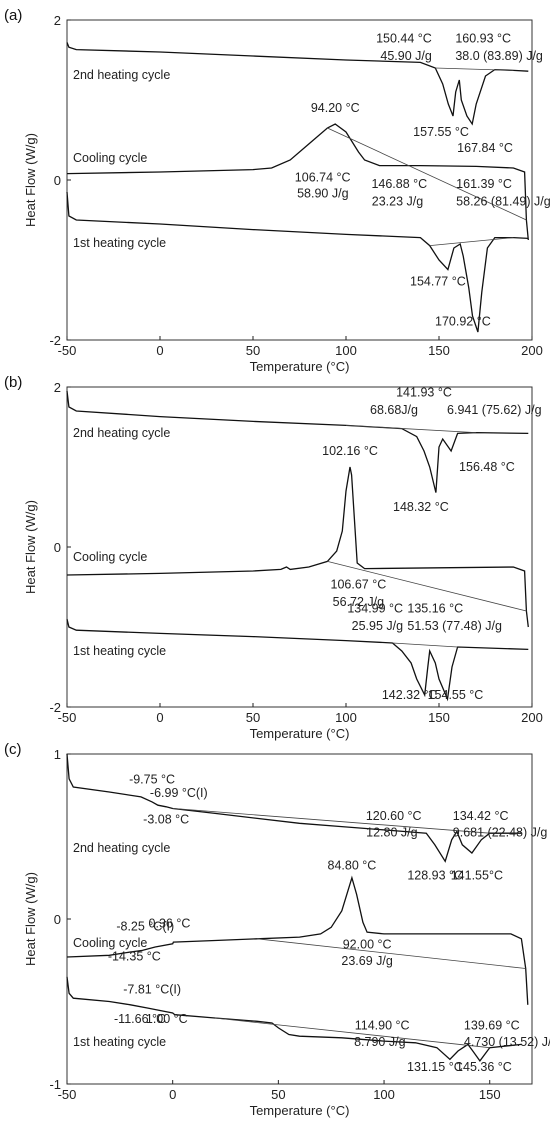 This screenshot has height=1127, width=550. What do you see at coordinates (13, 382) in the screenshot?
I see `panel-label: (b)` at bounding box center [13, 382].